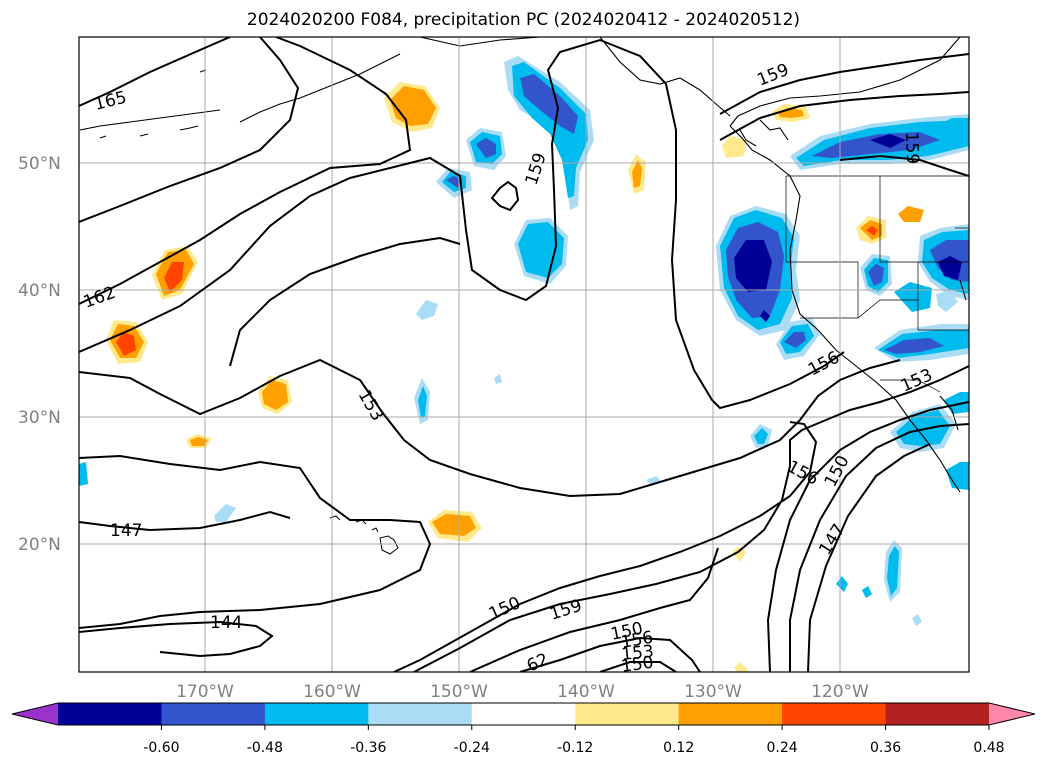  I want to click on colorbar-extend-max, so click(1012, 714).